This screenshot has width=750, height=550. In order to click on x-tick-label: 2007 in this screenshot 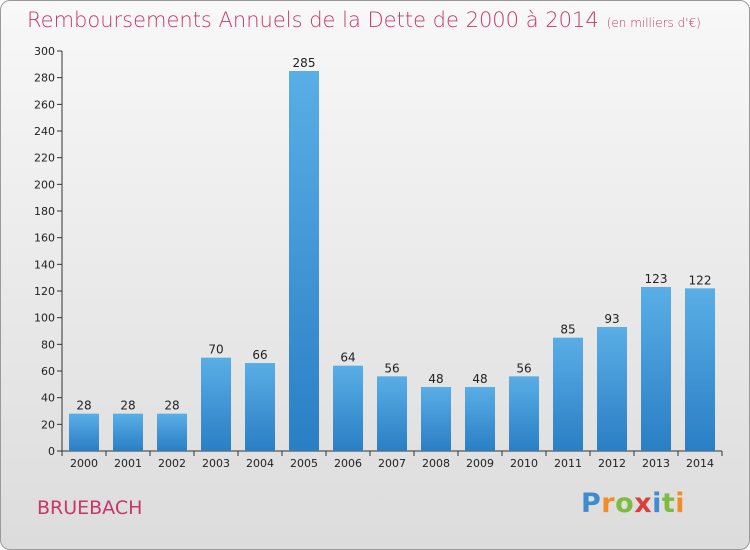, I will do `click(392, 463)`.